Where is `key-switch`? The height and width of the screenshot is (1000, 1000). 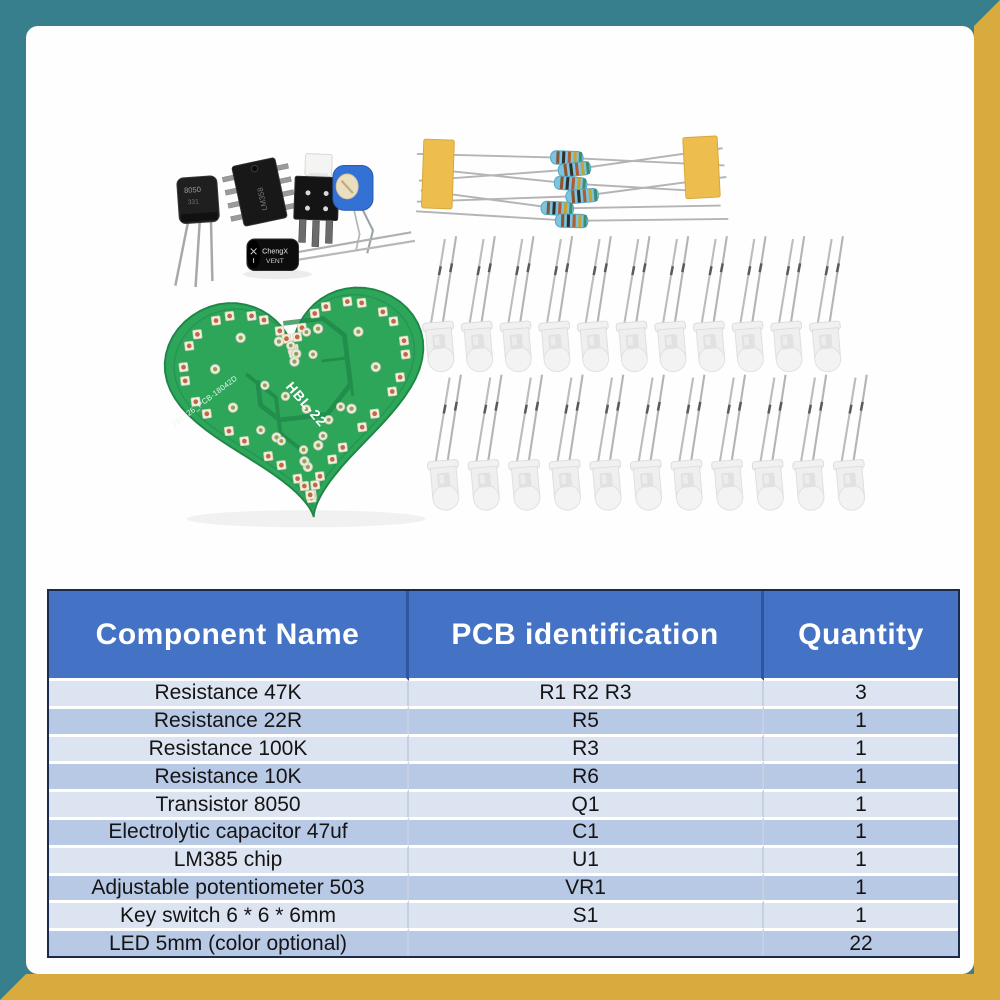
key-switch is located at coordinates (316, 200).